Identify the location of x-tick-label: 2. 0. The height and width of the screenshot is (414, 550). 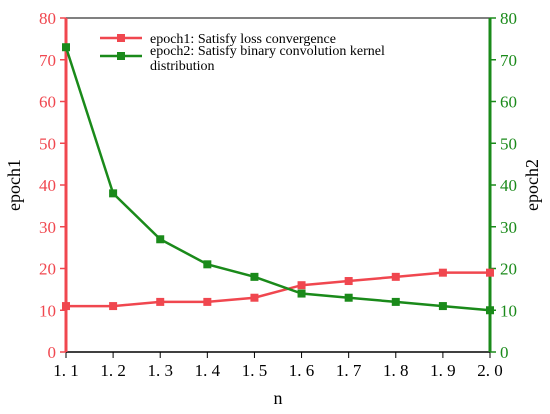
(490, 370).